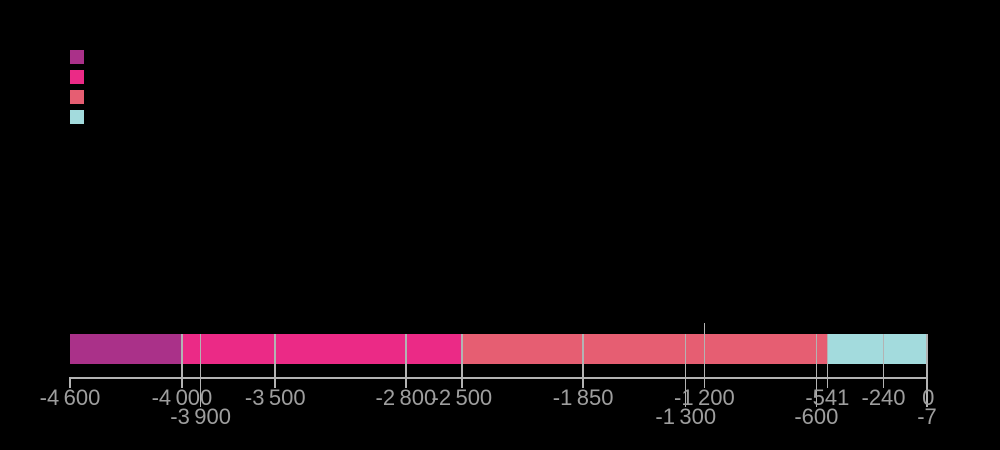 This screenshot has width=1000, height=450. What do you see at coordinates (200, 416) in the screenshot?
I see `axis-tick-label--3900: -3 900` at bounding box center [200, 416].